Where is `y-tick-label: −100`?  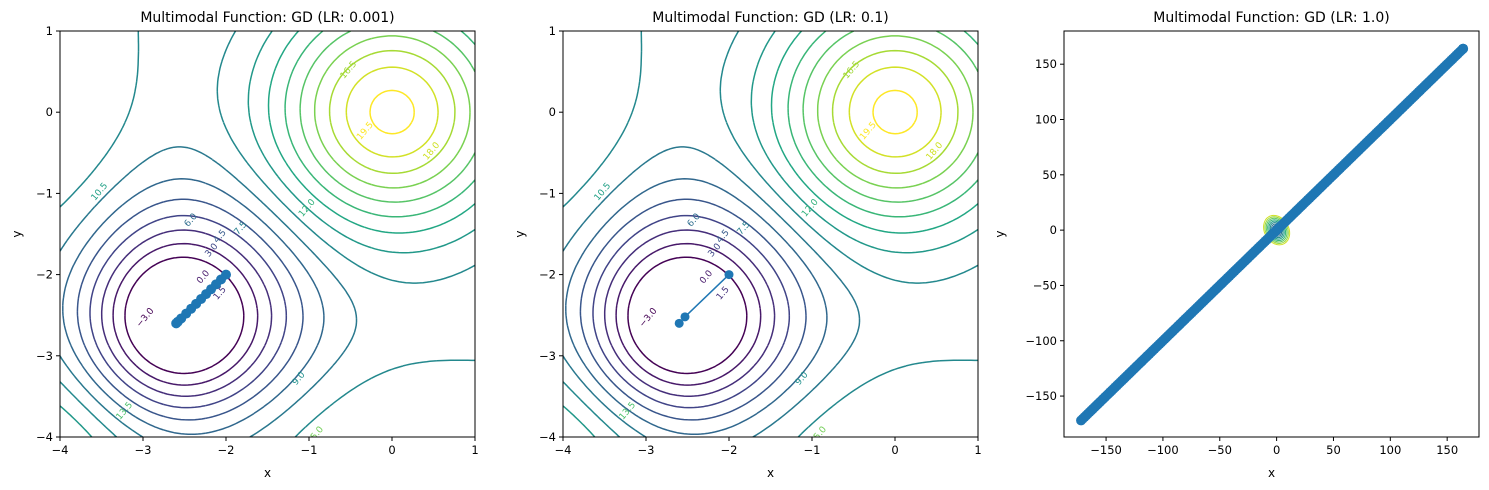
y-tick-label: −100 is located at coordinates (1041, 341).